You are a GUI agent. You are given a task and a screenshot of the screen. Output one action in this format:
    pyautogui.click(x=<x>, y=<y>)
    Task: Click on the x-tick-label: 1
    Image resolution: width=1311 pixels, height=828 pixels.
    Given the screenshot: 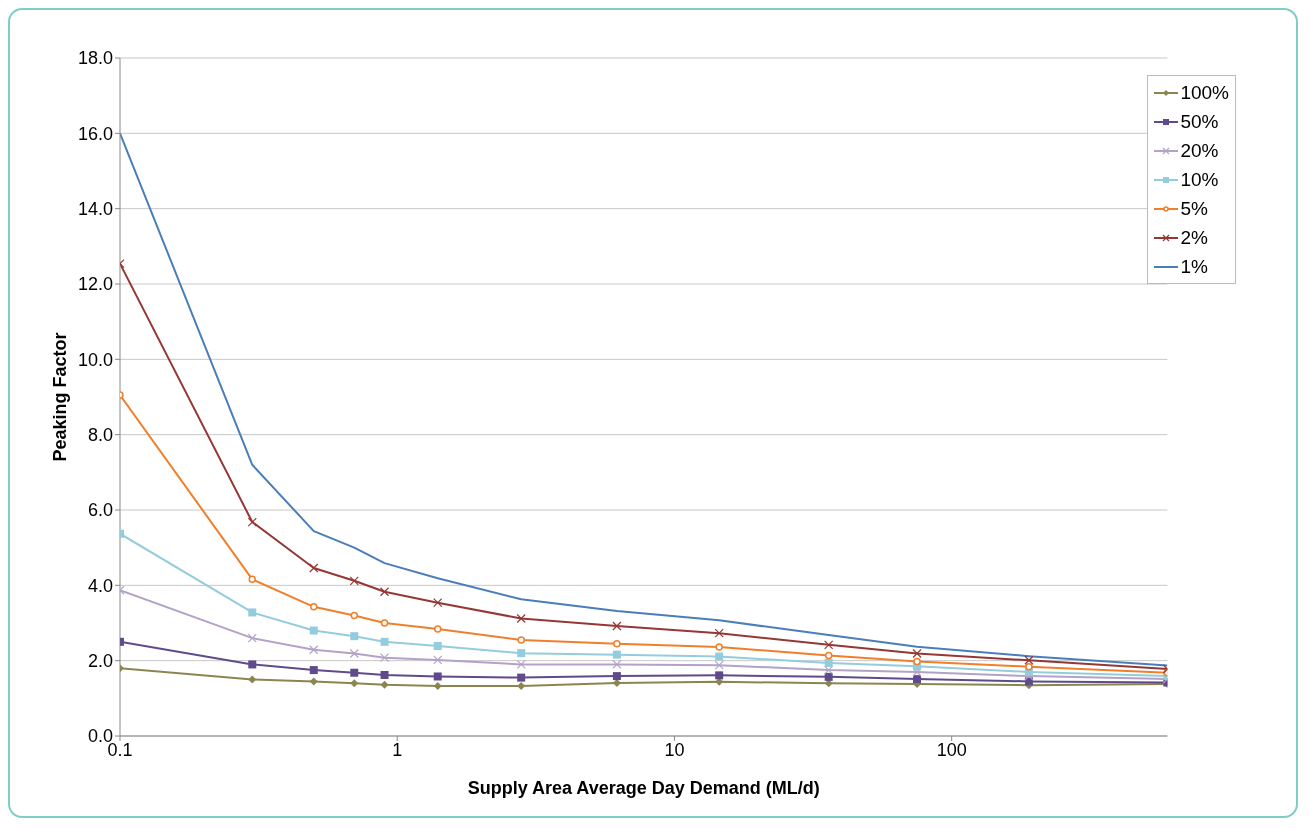 What is the action you would take?
    pyautogui.click(x=397, y=749)
    